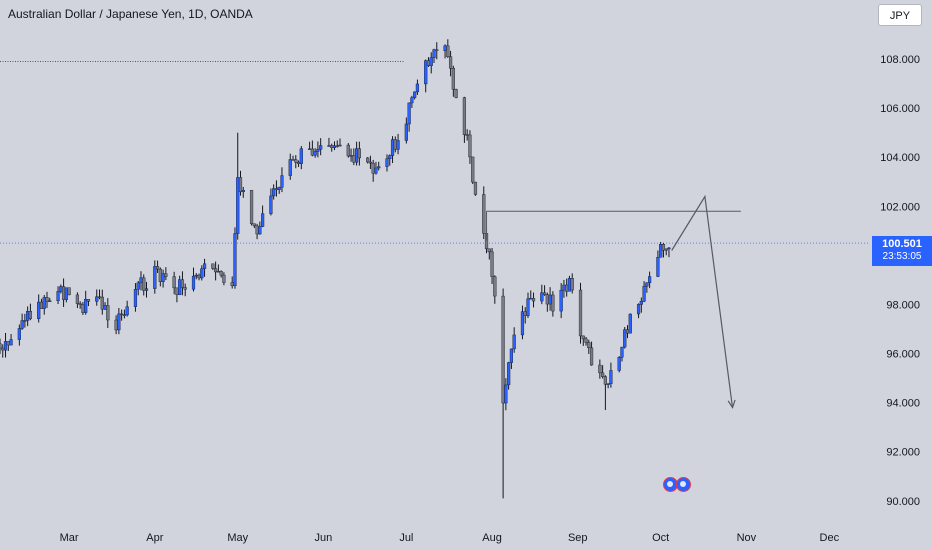  I want to click on economic-events, so click(679, 485).